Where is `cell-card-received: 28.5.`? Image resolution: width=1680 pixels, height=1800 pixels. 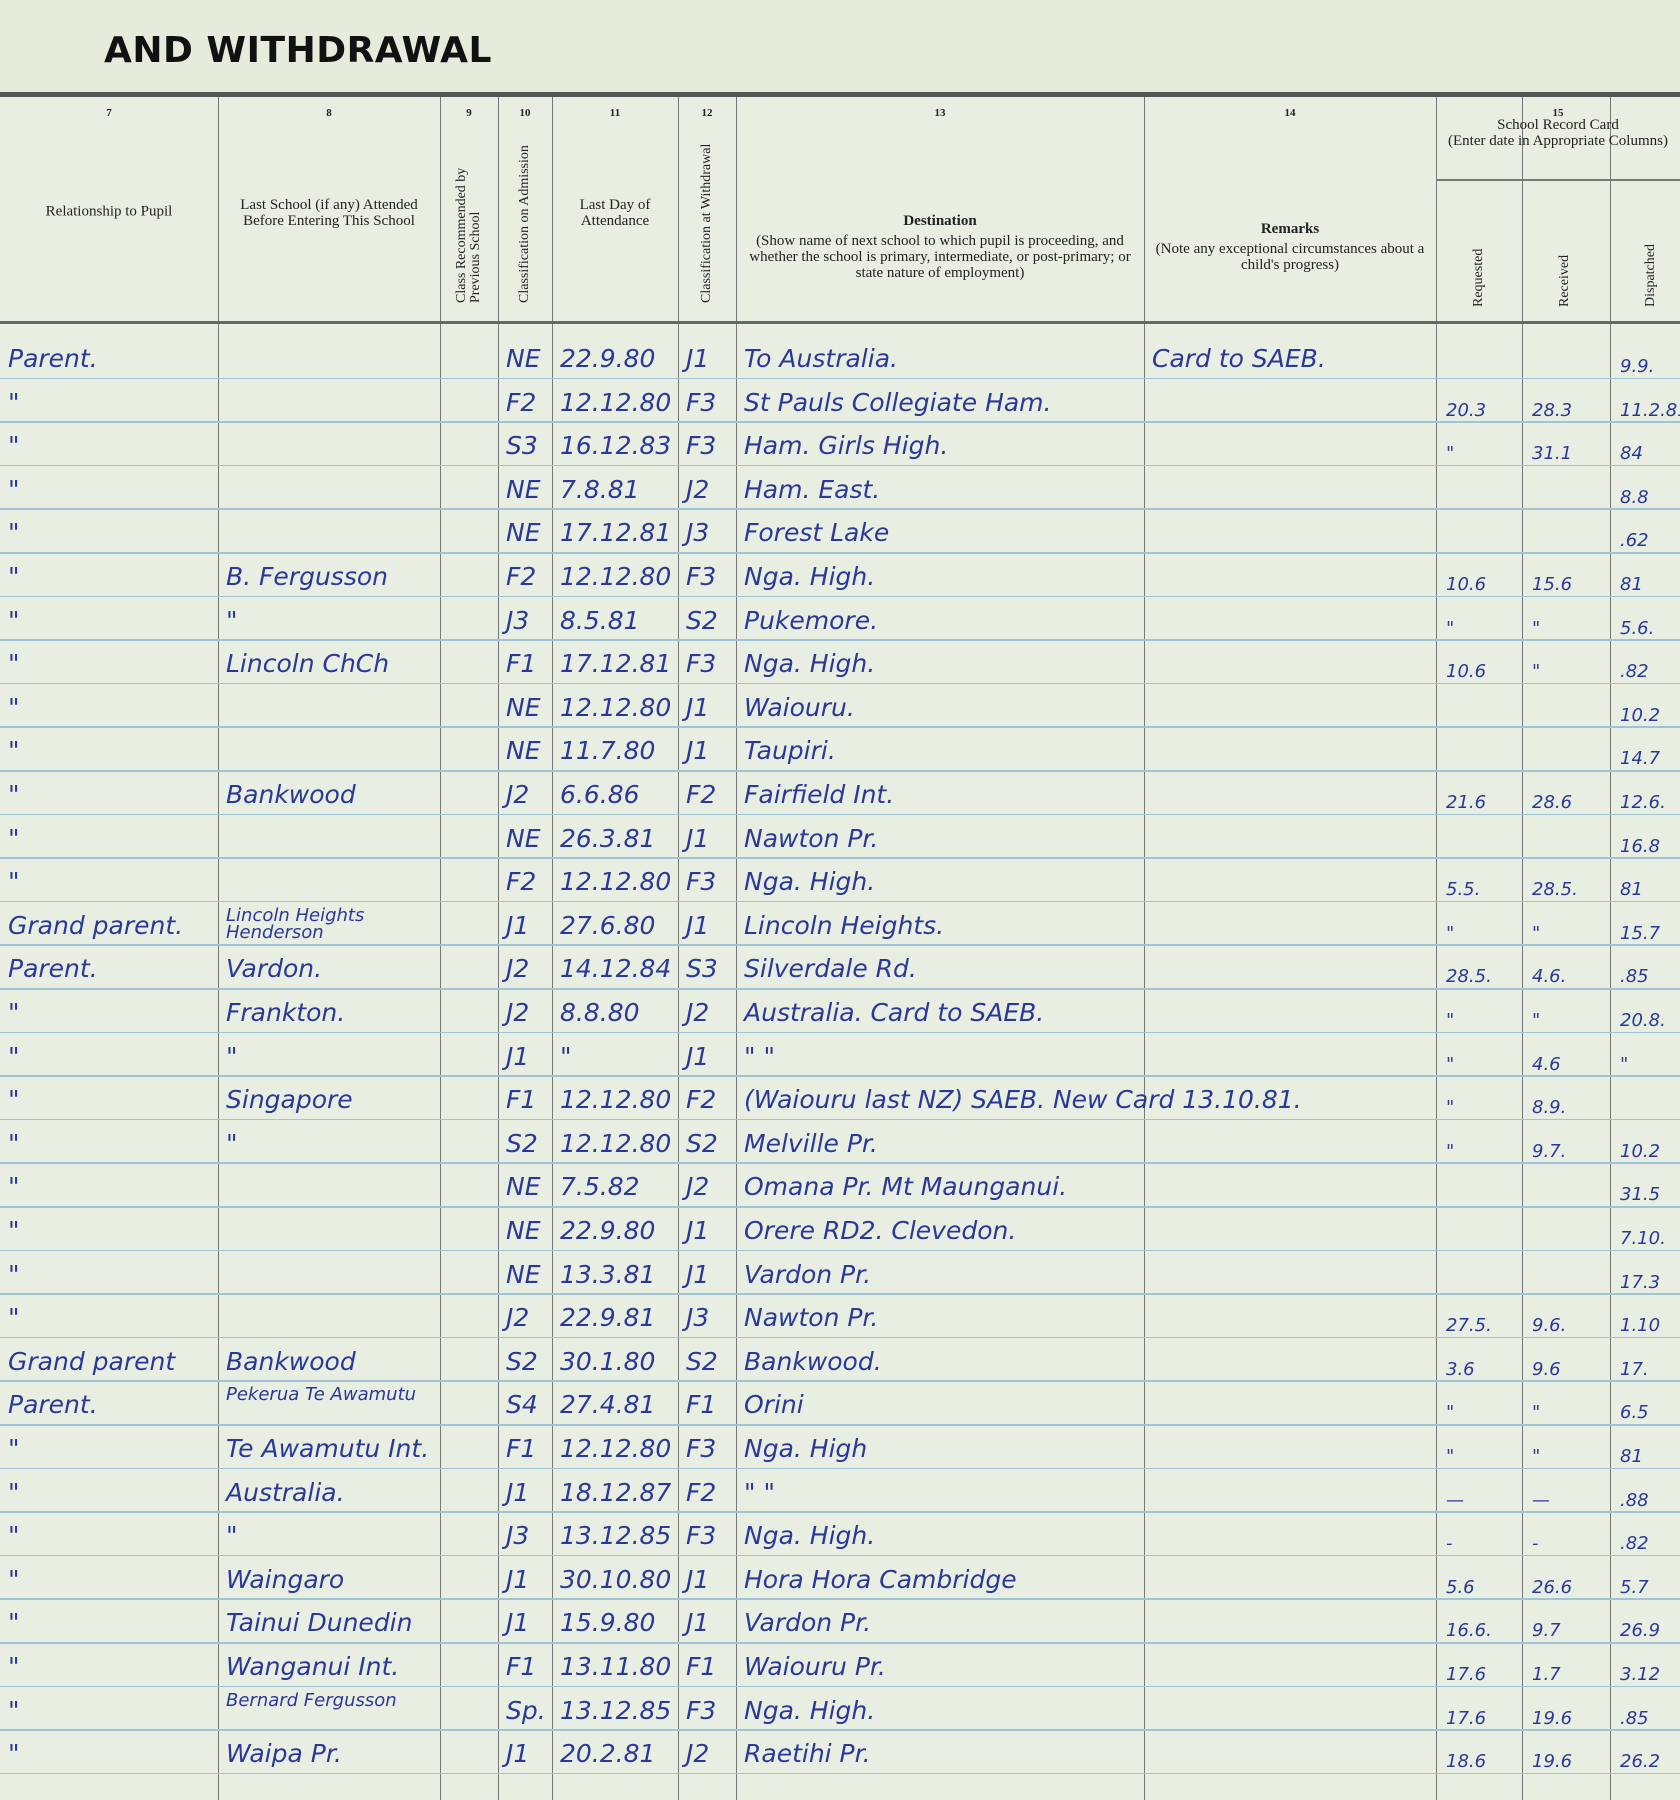 cell-card-received: 28.5. is located at coordinates (1555, 890).